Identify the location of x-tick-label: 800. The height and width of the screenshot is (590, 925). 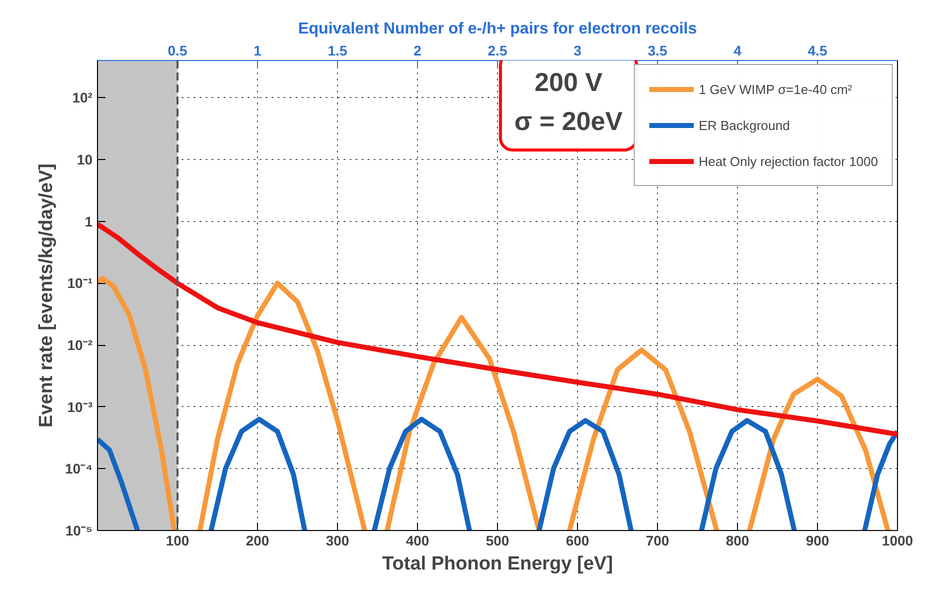
(738, 540).